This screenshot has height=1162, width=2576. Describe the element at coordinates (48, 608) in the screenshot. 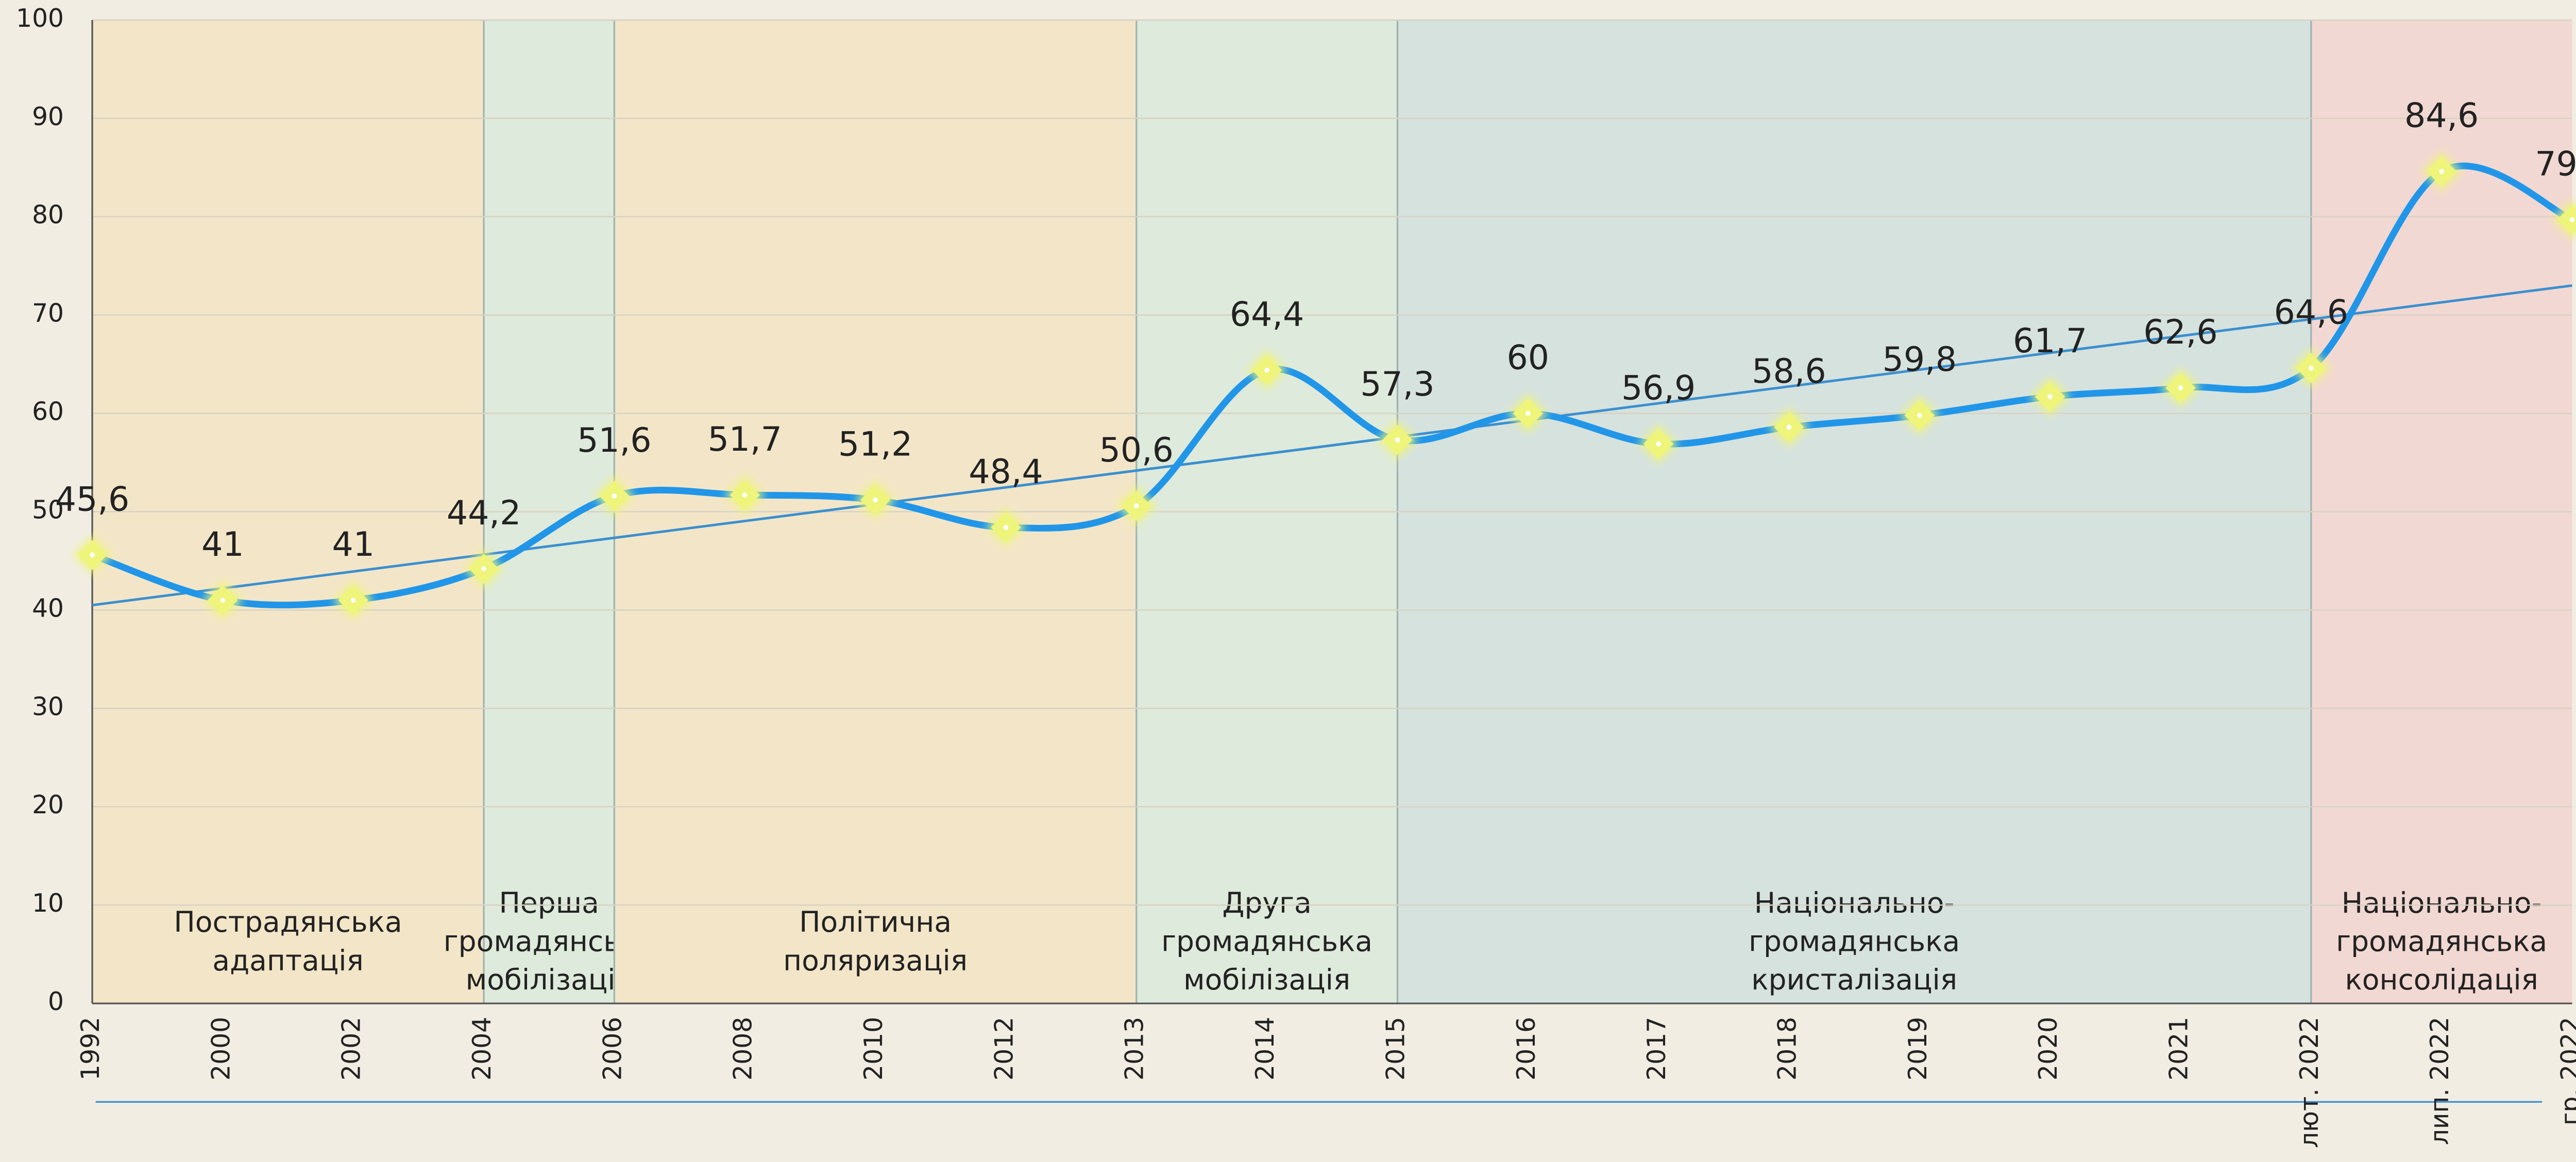

I see `y-tick-label: 40` at that location.